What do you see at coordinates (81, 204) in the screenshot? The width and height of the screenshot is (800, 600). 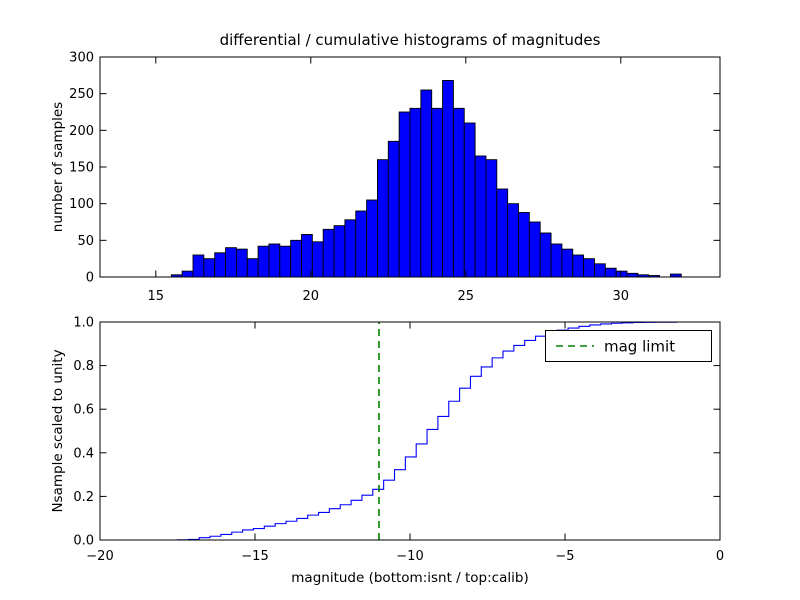 I see `y-tick-label: 100` at bounding box center [81, 204].